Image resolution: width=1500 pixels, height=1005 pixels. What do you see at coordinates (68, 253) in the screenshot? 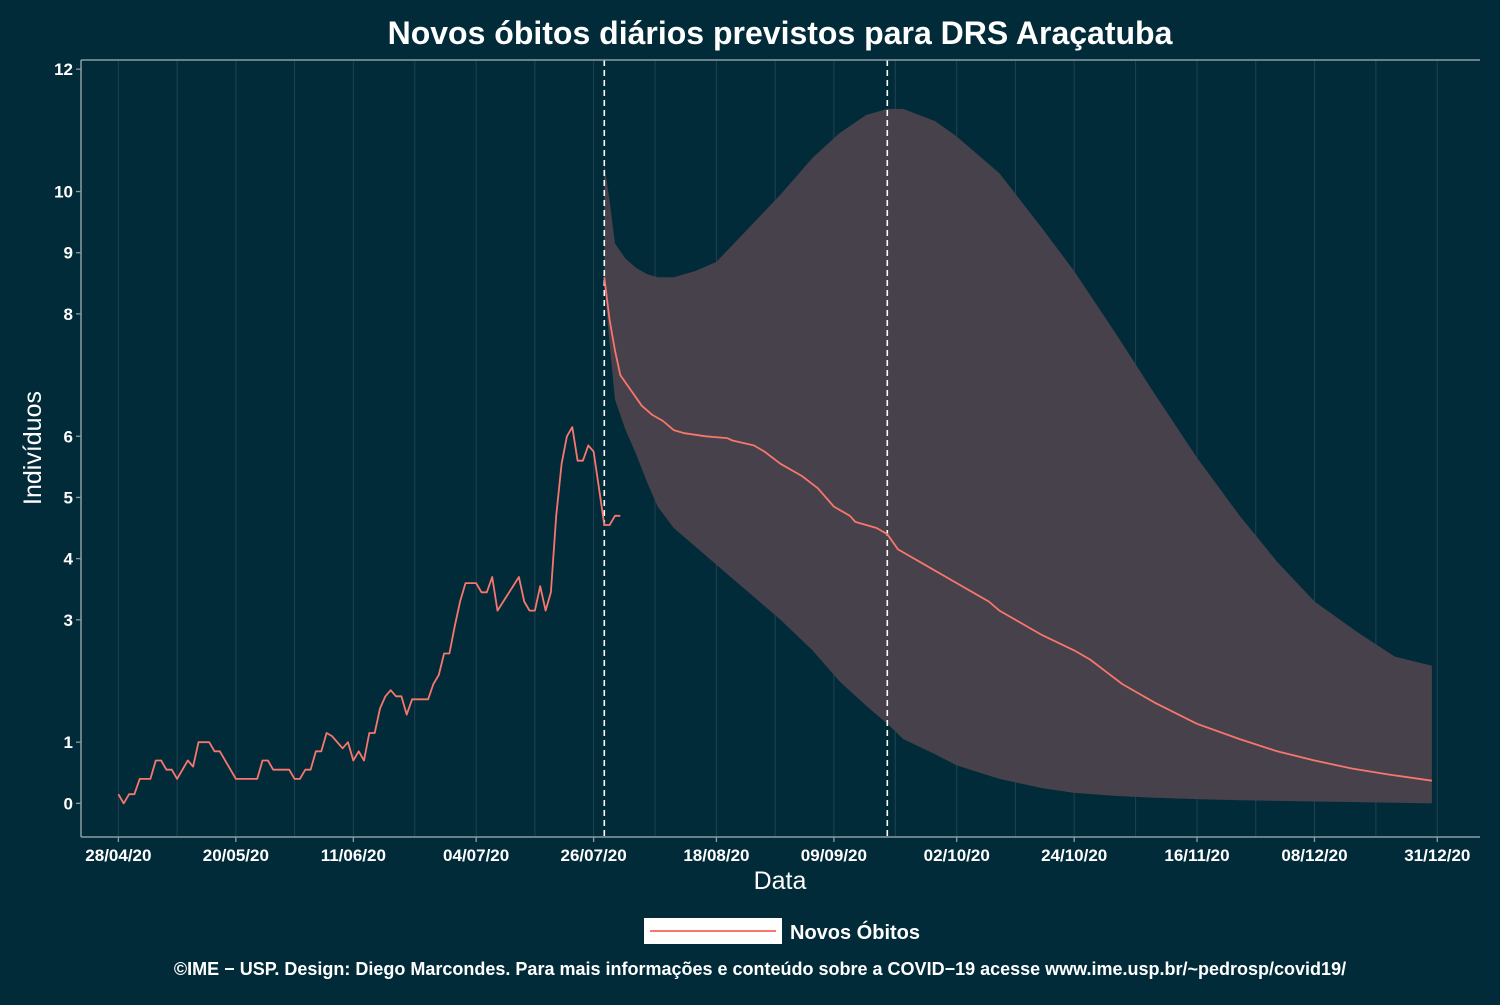
I see `y-tick-label: 9` at bounding box center [68, 253].